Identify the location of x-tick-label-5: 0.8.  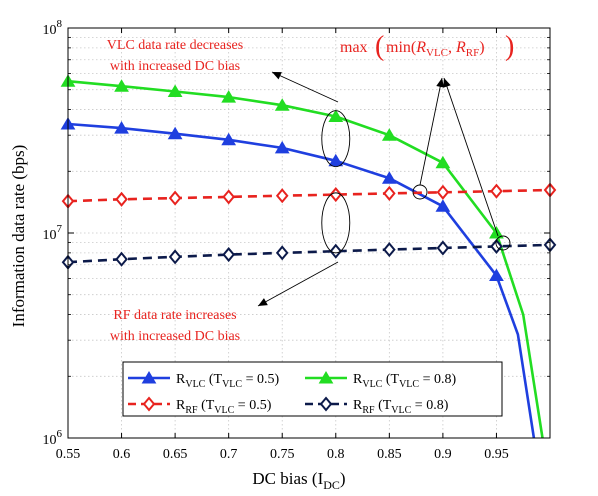
(336, 454).